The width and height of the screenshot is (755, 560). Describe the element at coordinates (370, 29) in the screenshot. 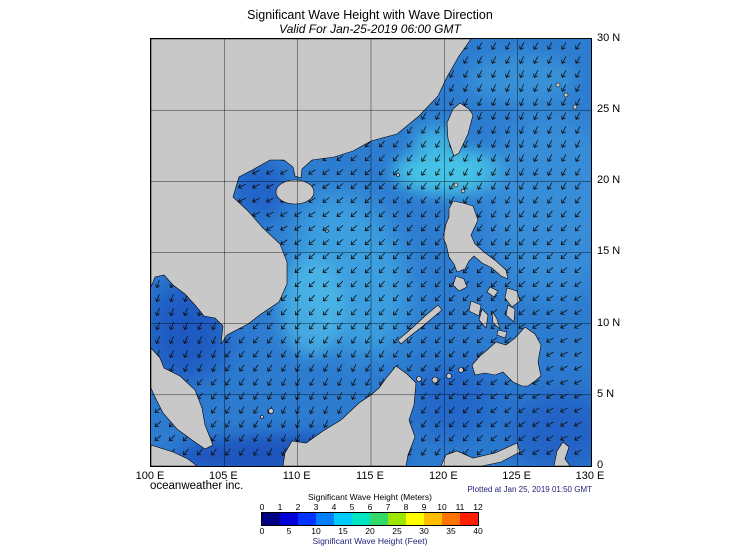

I see `valid-time-subtitle: Valid For Jan-25-2019 06:00 GMT` at that location.